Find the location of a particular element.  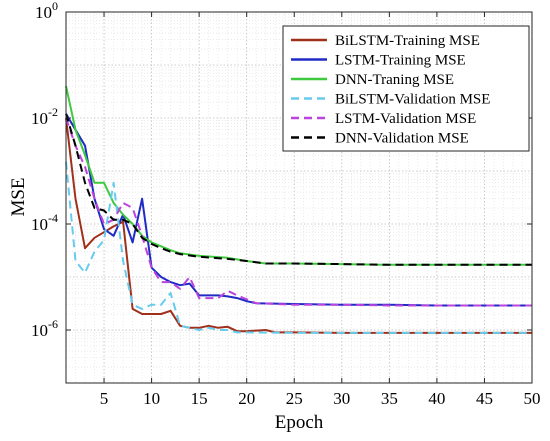

legend-entry: LSTM-Validation MSE is located at coordinates (405, 119).